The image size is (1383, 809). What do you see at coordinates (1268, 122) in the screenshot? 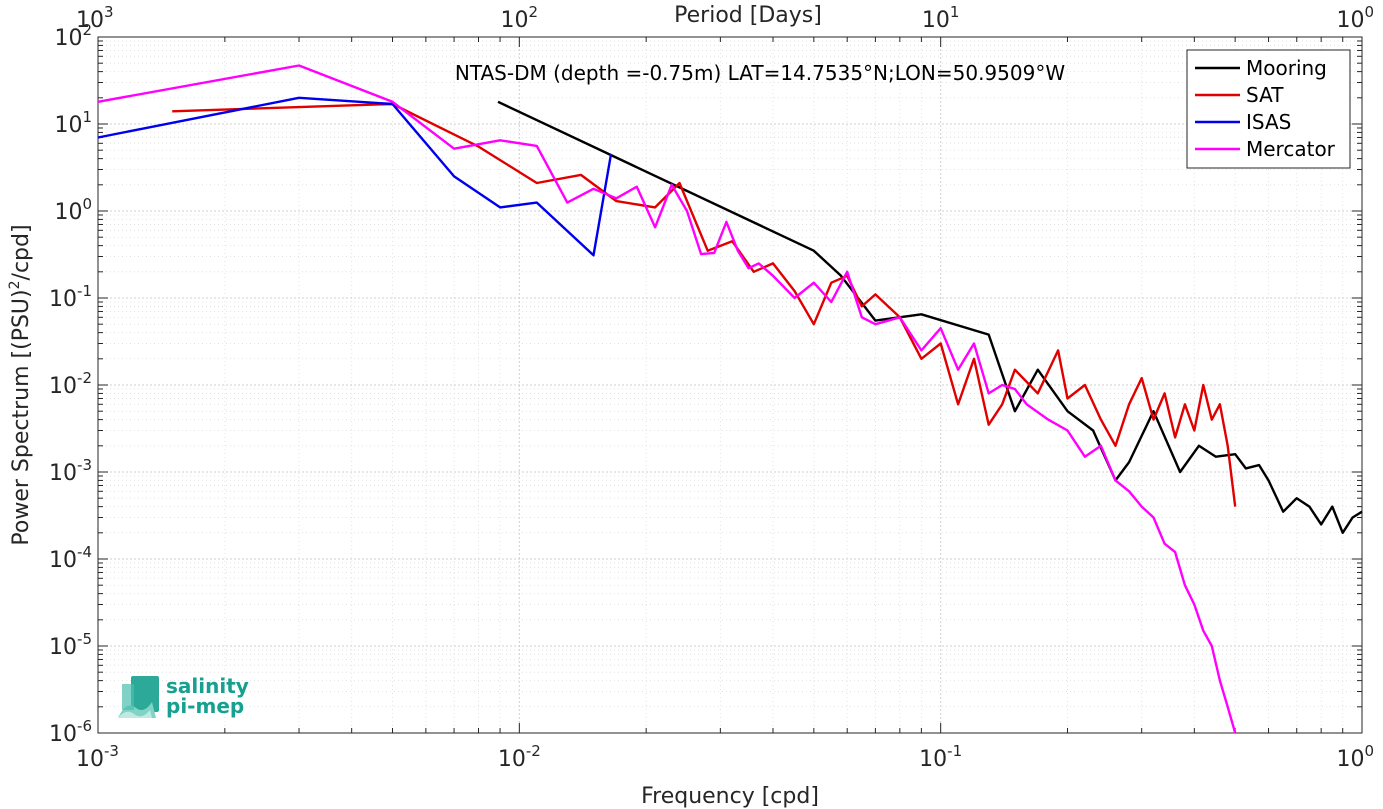
I see `legend-label-isas: ISAS` at bounding box center [1268, 122].